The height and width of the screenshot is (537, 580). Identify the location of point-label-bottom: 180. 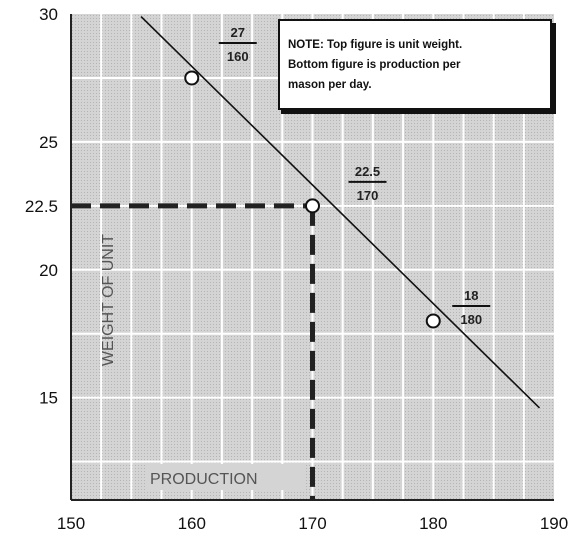
(471, 319).